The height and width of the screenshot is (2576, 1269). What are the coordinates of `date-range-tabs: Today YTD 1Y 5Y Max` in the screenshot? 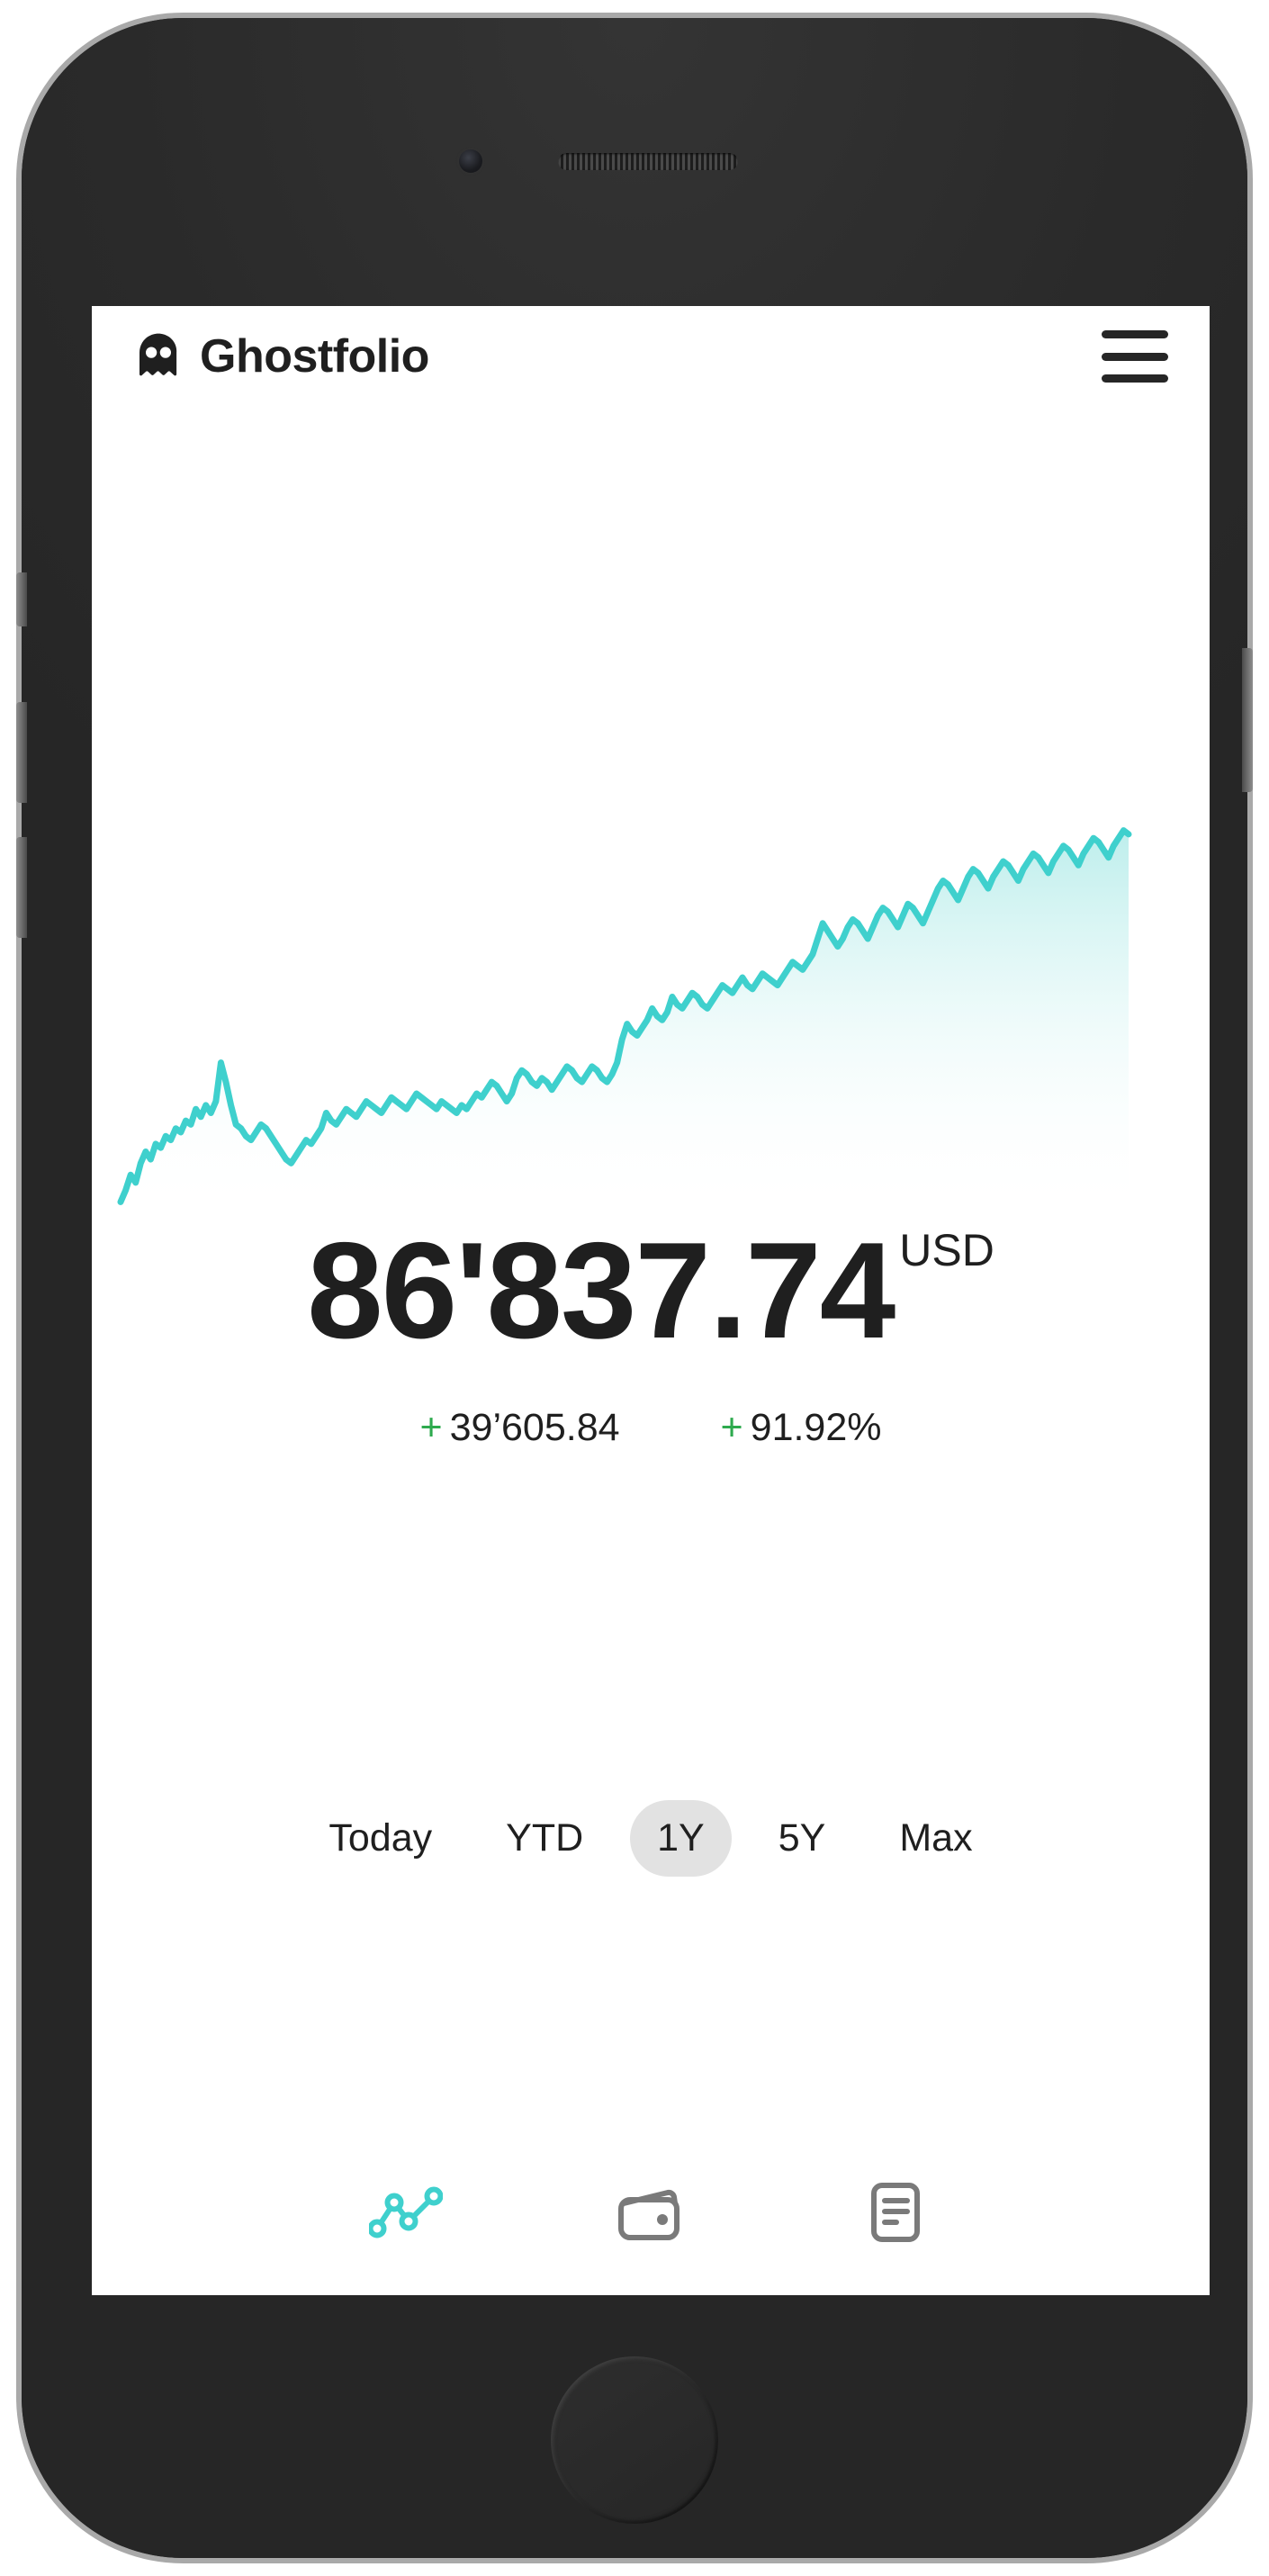 It's located at (651, 1838).